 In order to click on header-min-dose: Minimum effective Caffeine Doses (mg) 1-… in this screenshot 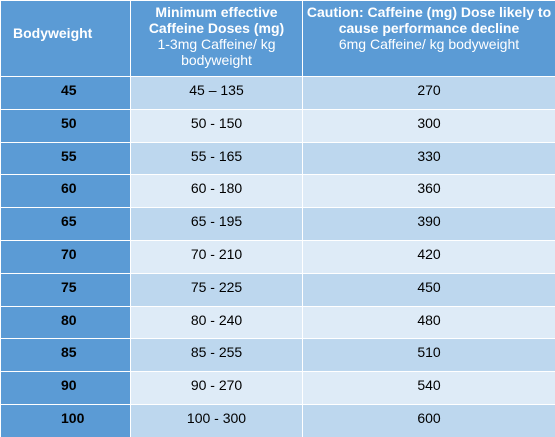, I will do `click(216, 38)`.